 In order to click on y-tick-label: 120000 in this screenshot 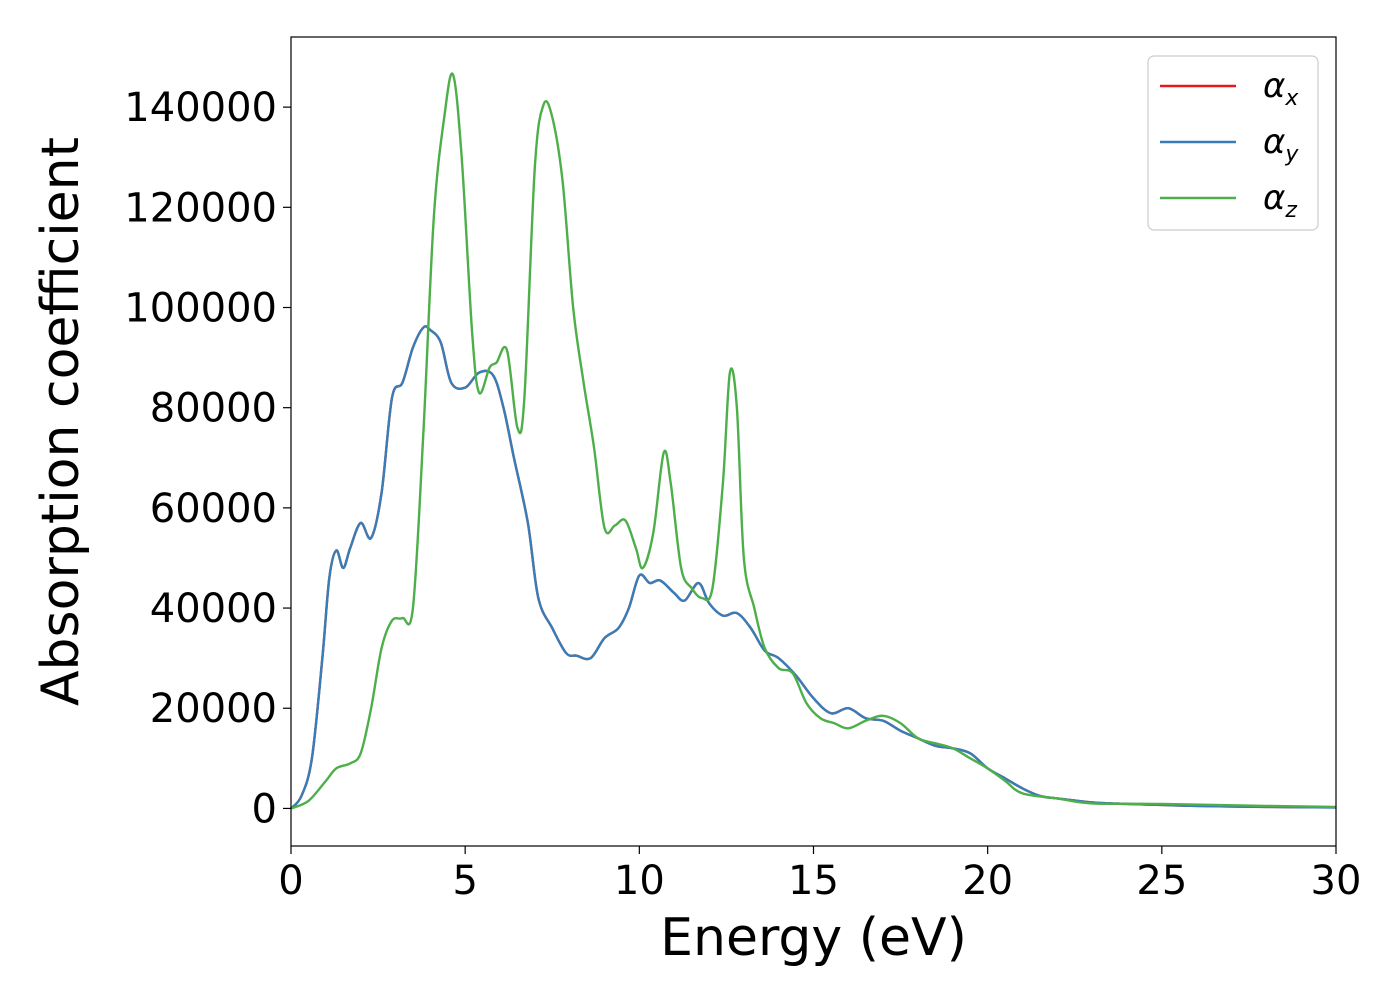, I will do `click(200, 208)`.